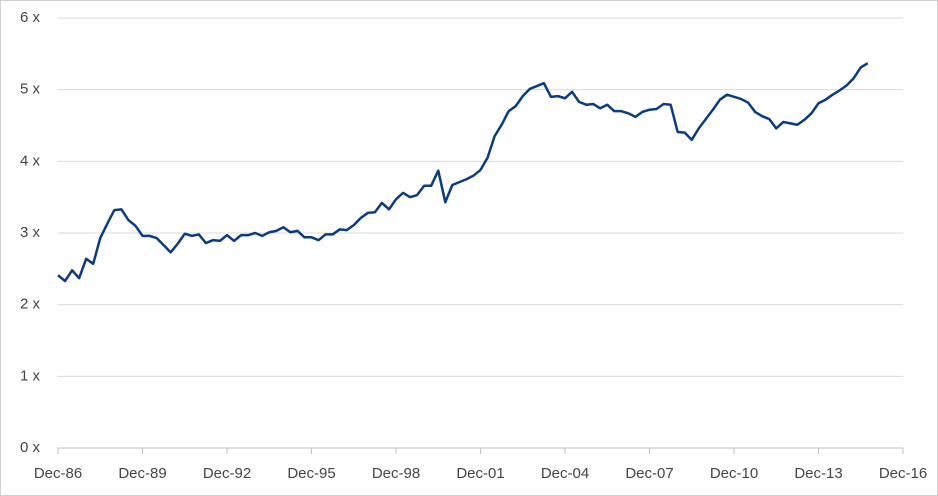 The image size is (938, 496). What do you see at coordinates (311, 473) in the screenshot?
I see `x-tick-label: Dec-95` at bounding box center [311, 473].